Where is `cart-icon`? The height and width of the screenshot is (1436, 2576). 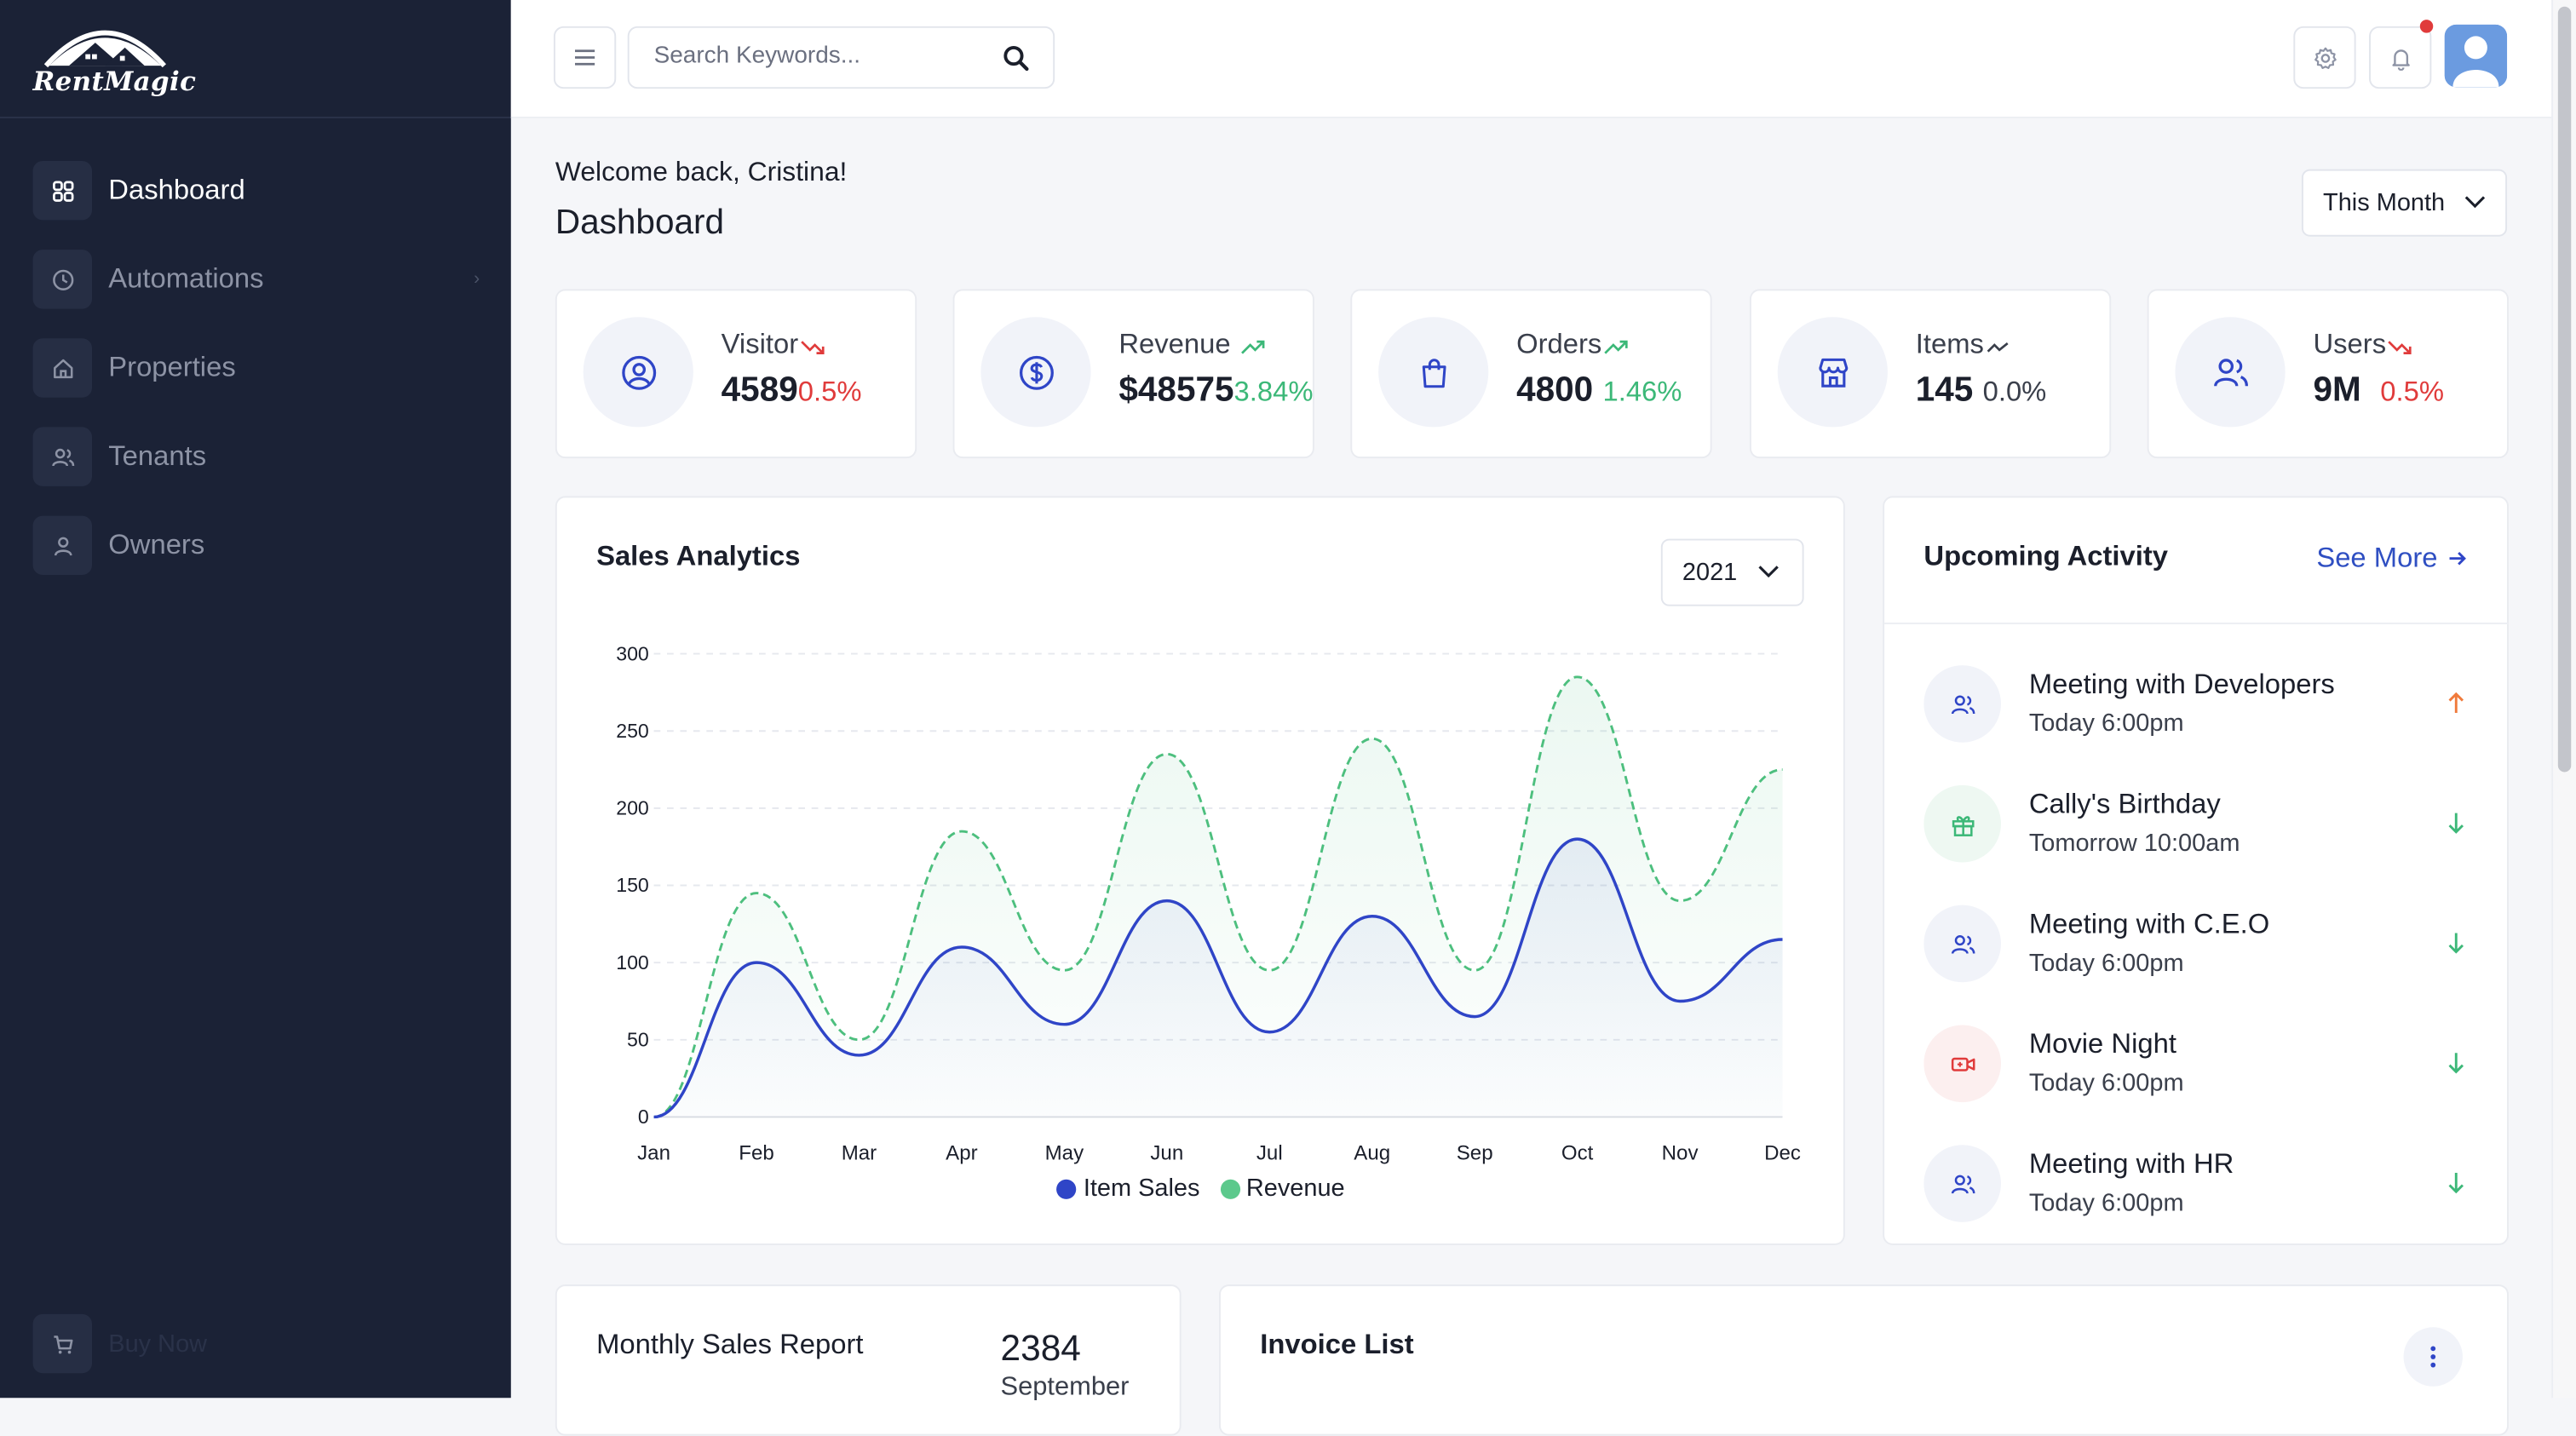
cart-icon is located at coordinates (63, 1343).